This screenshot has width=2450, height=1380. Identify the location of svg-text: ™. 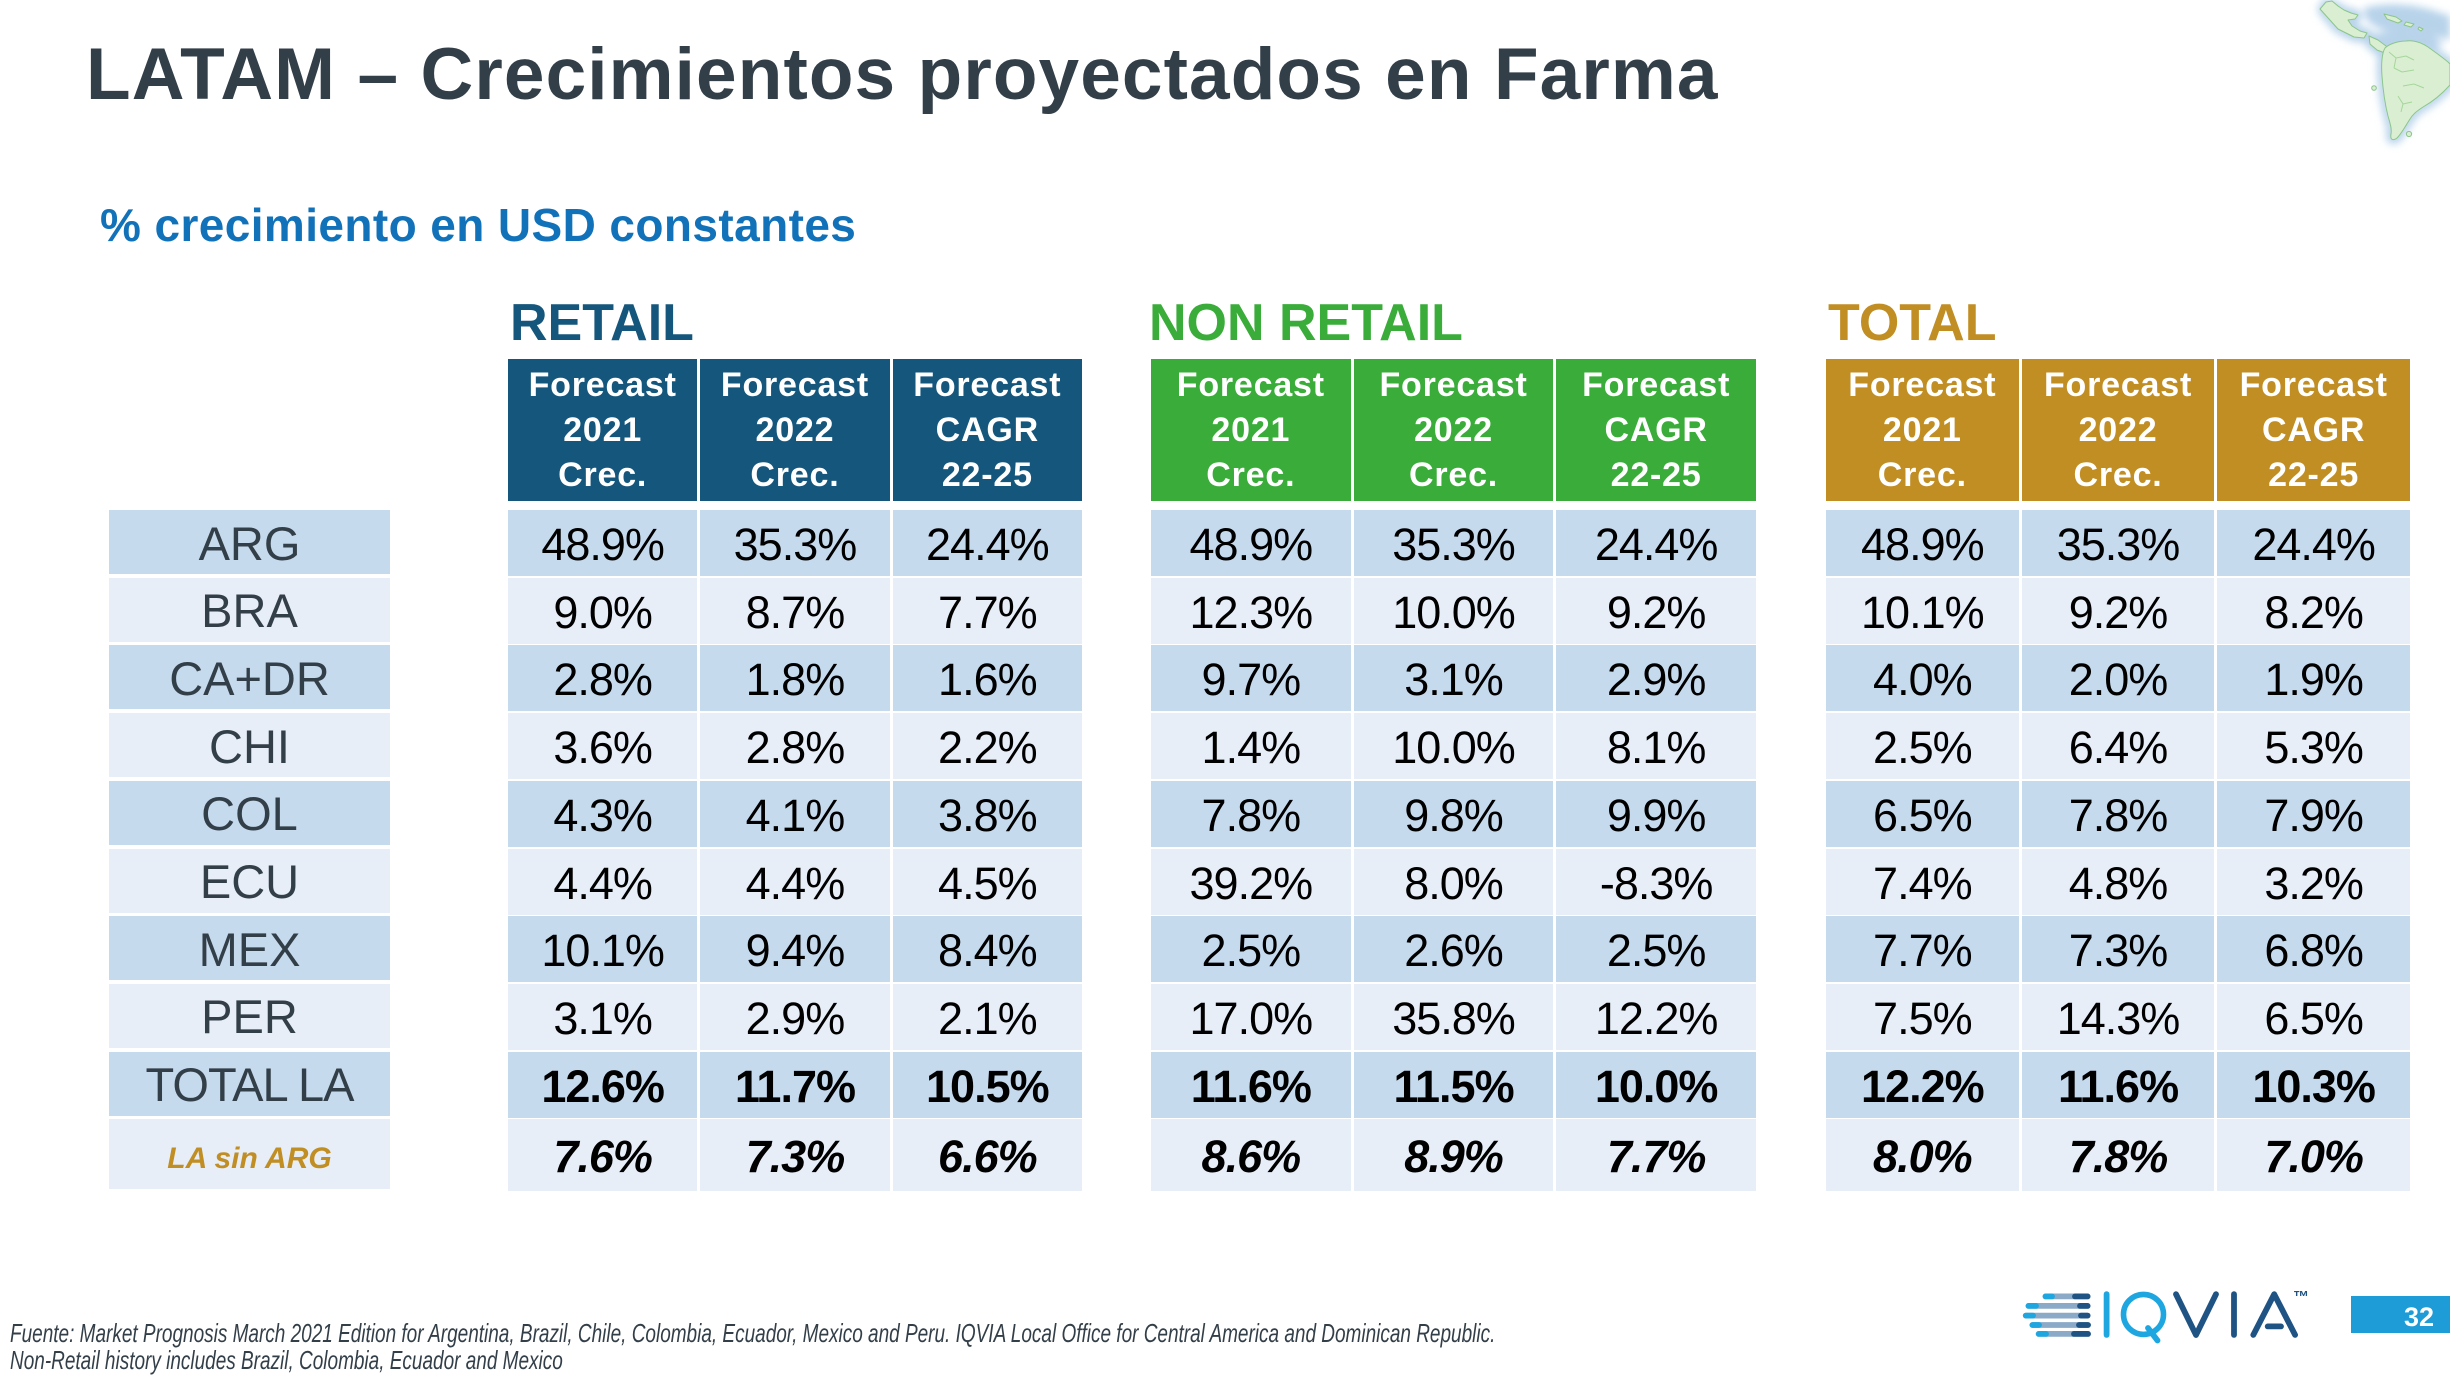
(2301, 1297).